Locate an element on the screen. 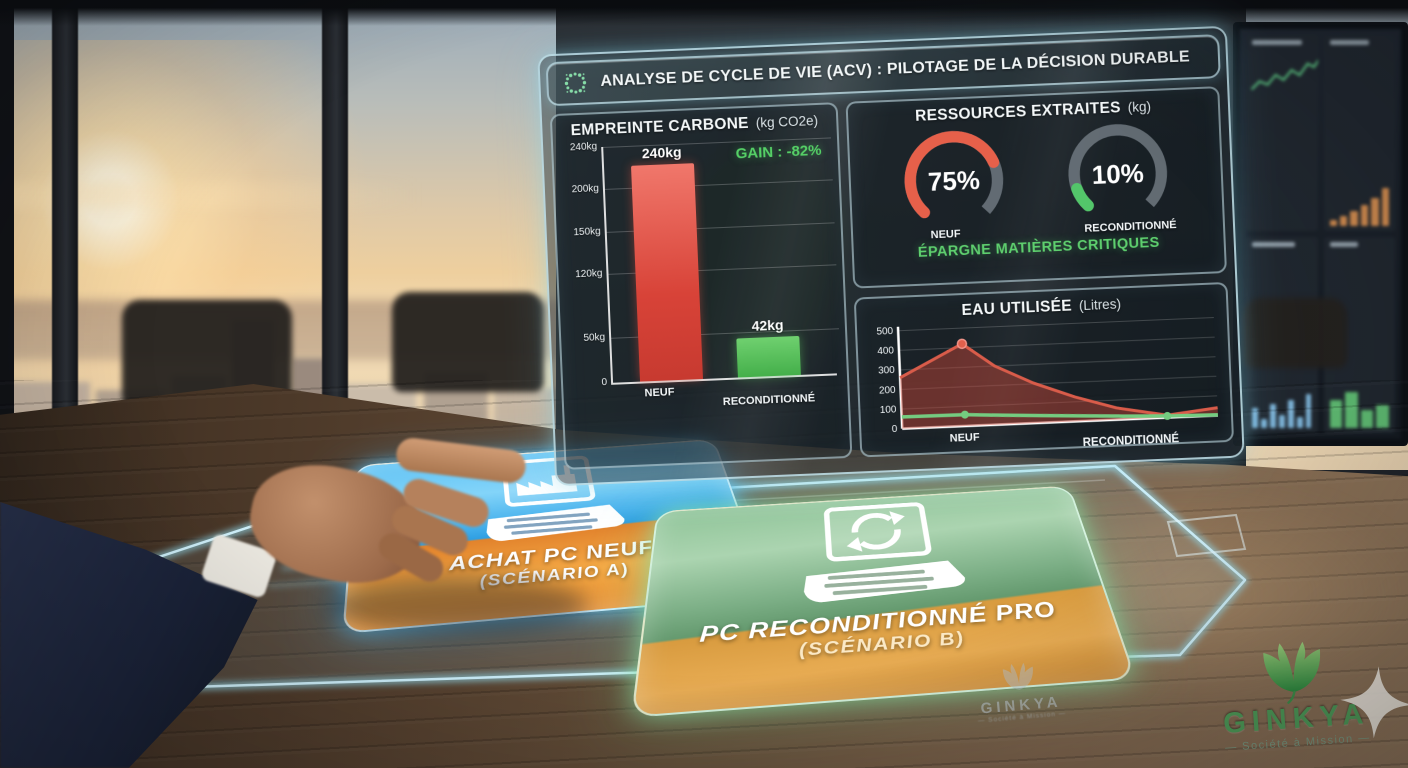 The image size is (1408, 768). resources-unit: (kg) is located at coordinates (1139, 106).